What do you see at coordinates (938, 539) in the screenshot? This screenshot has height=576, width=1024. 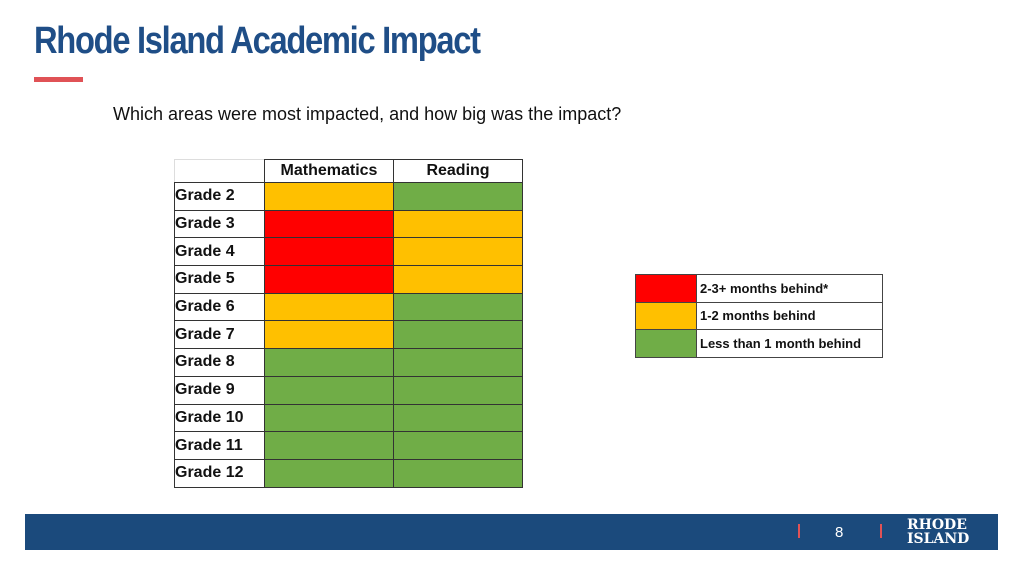 I see `logo-line-2: ISLAND` at bounding box center [938, 539].